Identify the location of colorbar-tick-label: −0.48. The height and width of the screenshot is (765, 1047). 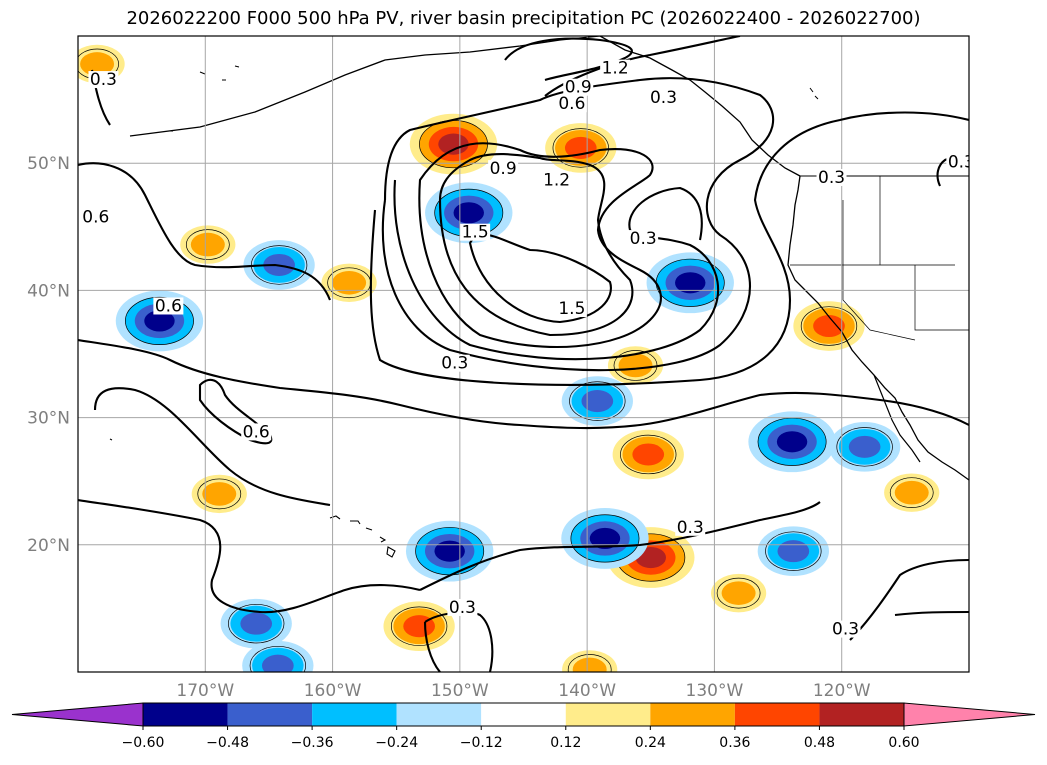
(227, 743).